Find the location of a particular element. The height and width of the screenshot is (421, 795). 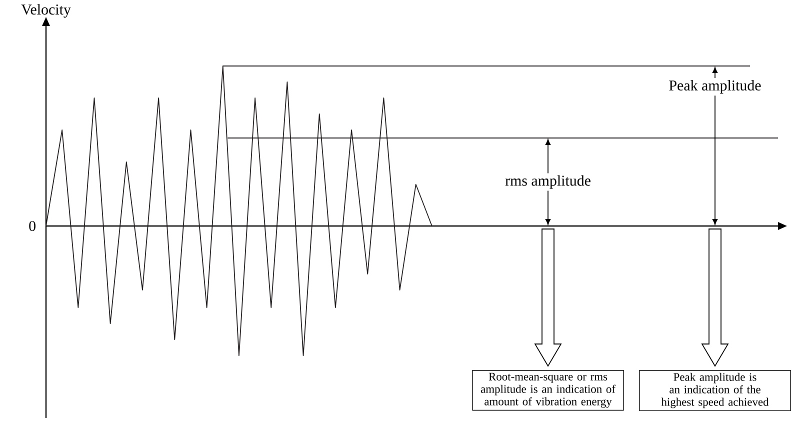

ref-line-label: Peak amplitude is located at coordinates (715, 87).